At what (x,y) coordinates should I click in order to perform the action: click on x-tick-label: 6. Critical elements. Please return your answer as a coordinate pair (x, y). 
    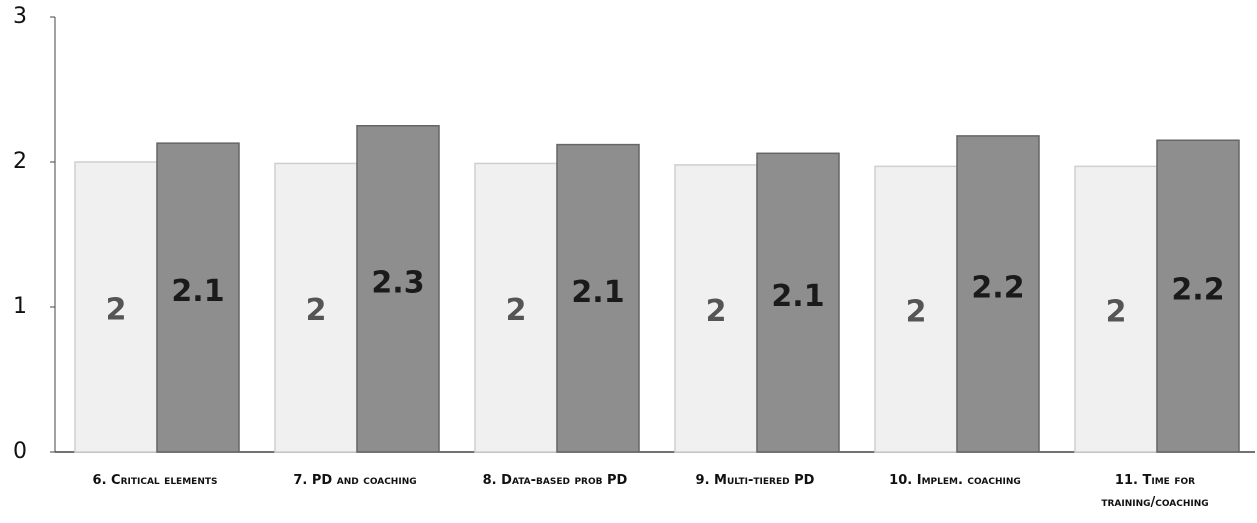
    Looking at the image, I should click on (155, 480).